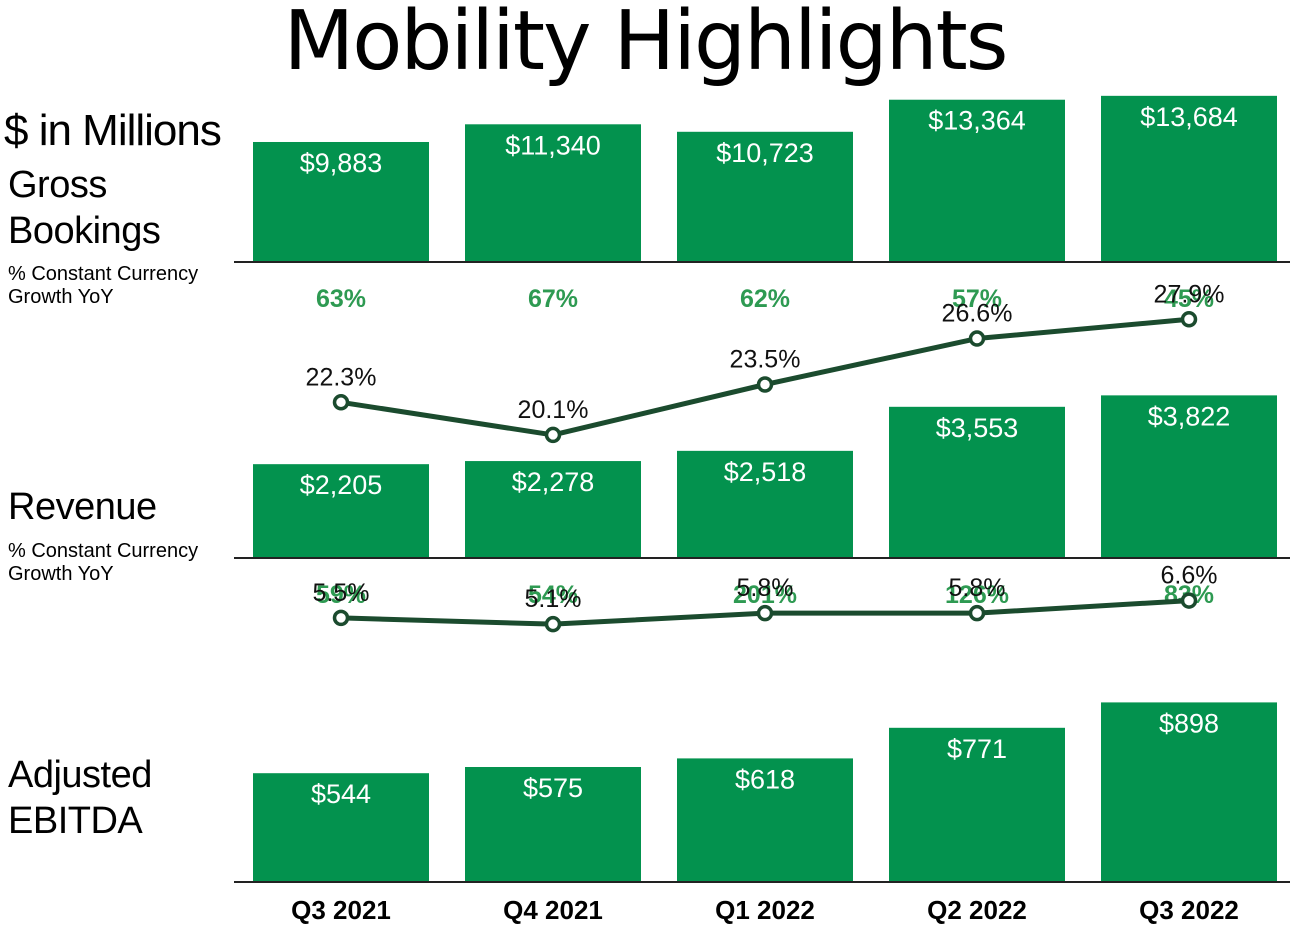  What do you see at coordinates (765, 779) in the screenshot?
I see `ebitda-bar-value-label: $618` at bounding box center [765, 779].